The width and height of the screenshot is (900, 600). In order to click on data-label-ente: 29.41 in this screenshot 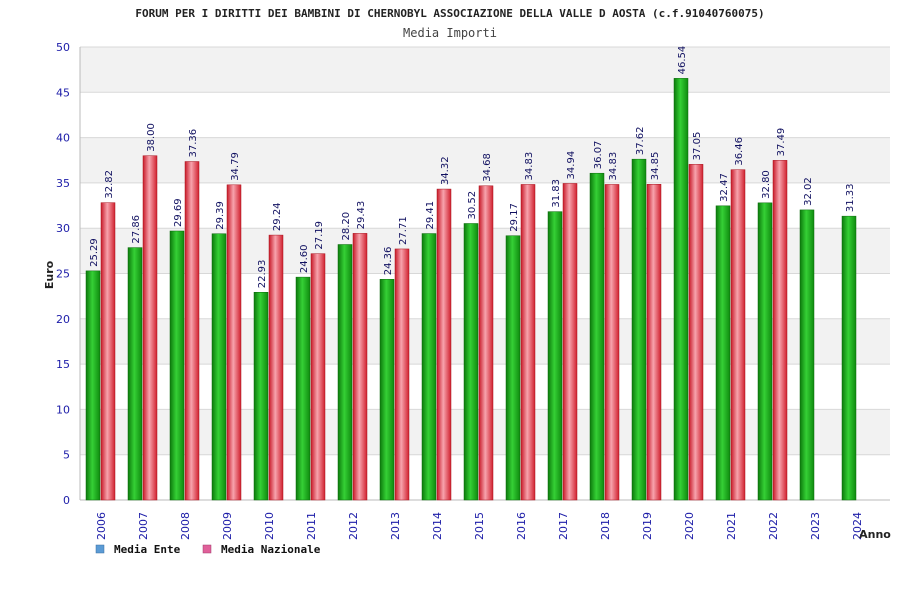, I will do `click(430, 215)`.